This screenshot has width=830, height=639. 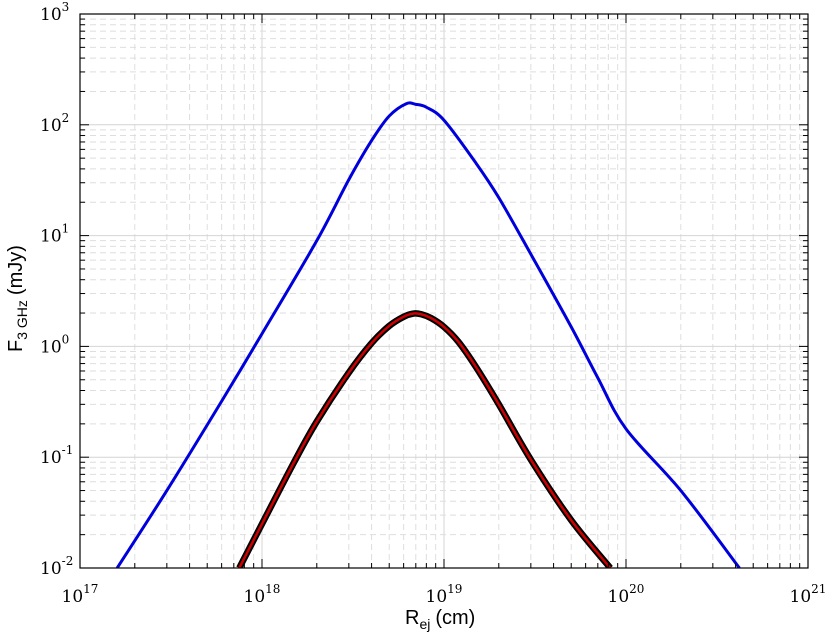 I want to click on y-tick-label: 10³, so click(x=54, y=12).